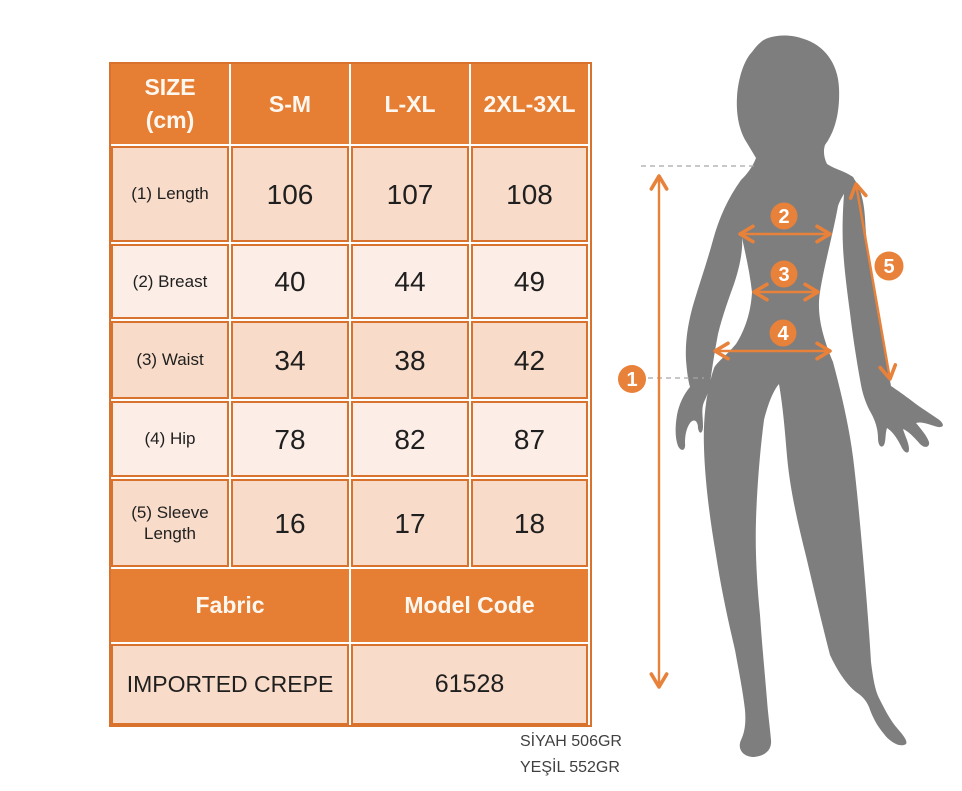 The height and width of the screenshot is (791, 962). I want to click on row-label-hip: (4) Hip, so click(170, 439).